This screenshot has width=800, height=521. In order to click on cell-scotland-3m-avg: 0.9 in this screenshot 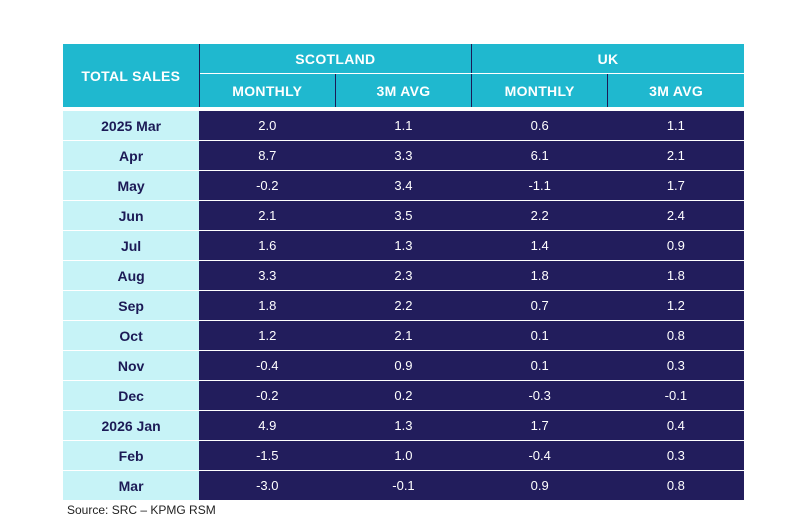, I will do `click(403, 365)`.